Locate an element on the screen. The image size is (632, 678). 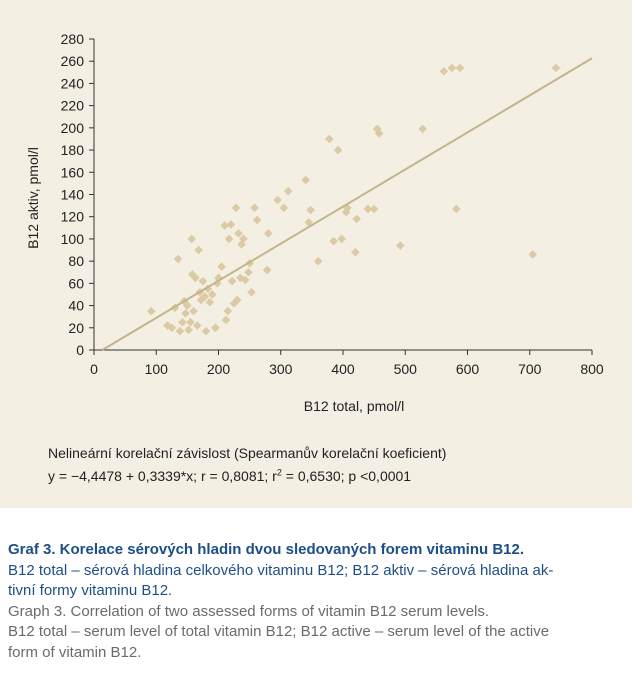
y-tick-label: 40 is located at coordinates (76, 306).